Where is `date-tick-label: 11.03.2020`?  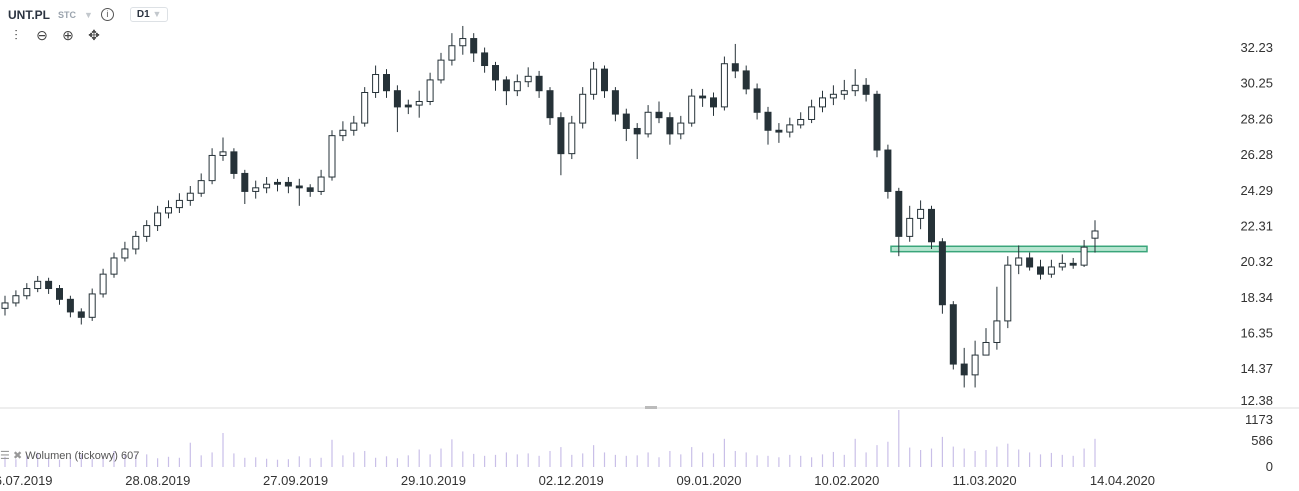
date-tick-label: 11.03.2020 is located at coordinates (985, 480).